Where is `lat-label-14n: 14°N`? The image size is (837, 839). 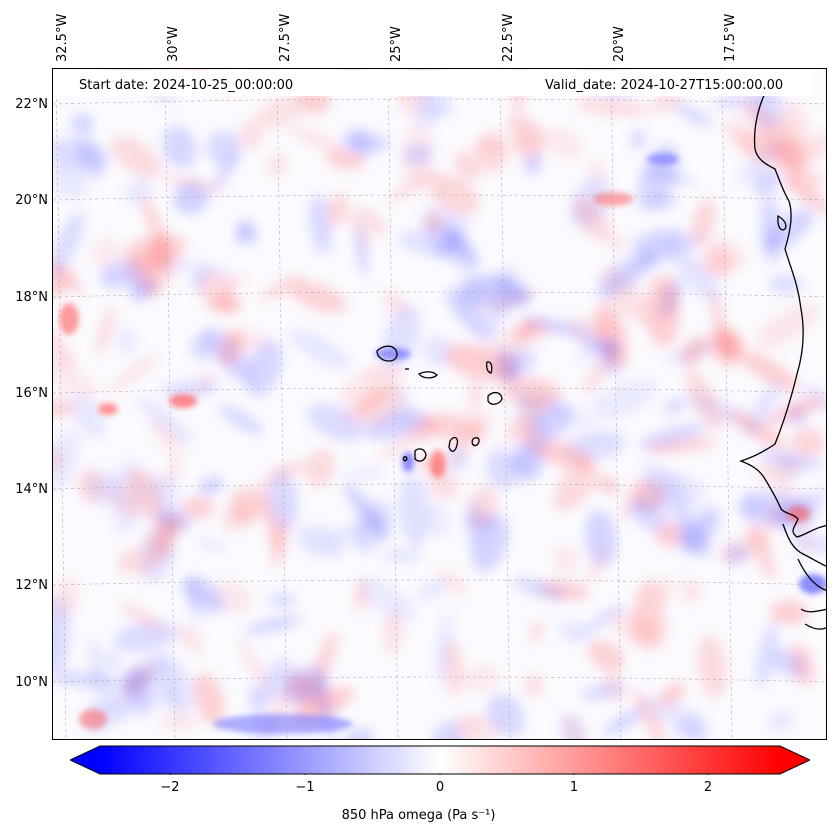
lat-label-14n: 14°N is located at coordinates (31, 489).